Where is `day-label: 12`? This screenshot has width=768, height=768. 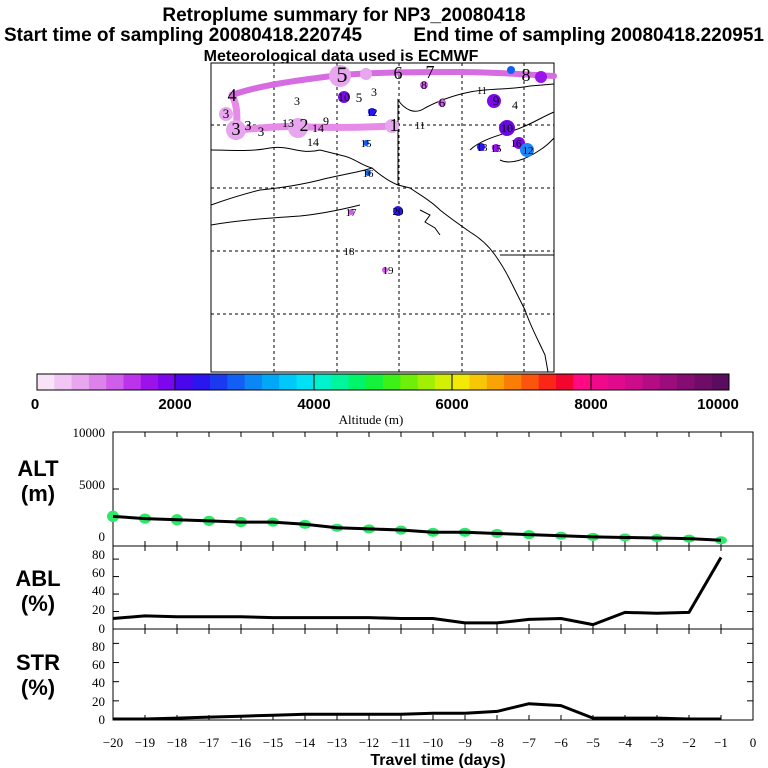
day-label: 12 is located at coordinates (528, 151).